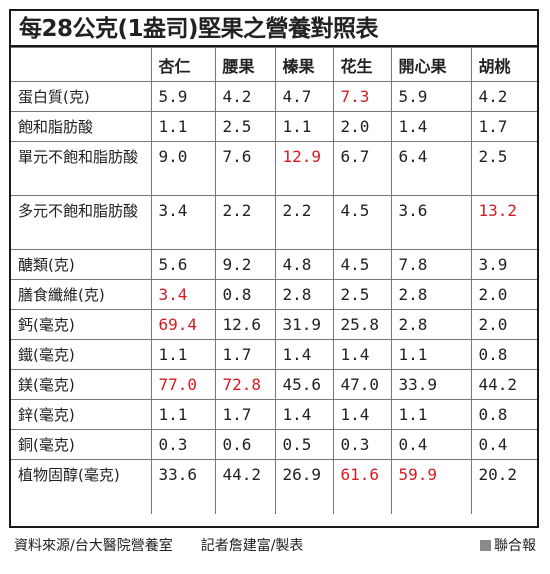 The height and width of the screenshot is (574, 550). Describe the element at coordinates (81, 96) in the screenshot. I see `row-label: 蛋白質(克)` at that location.